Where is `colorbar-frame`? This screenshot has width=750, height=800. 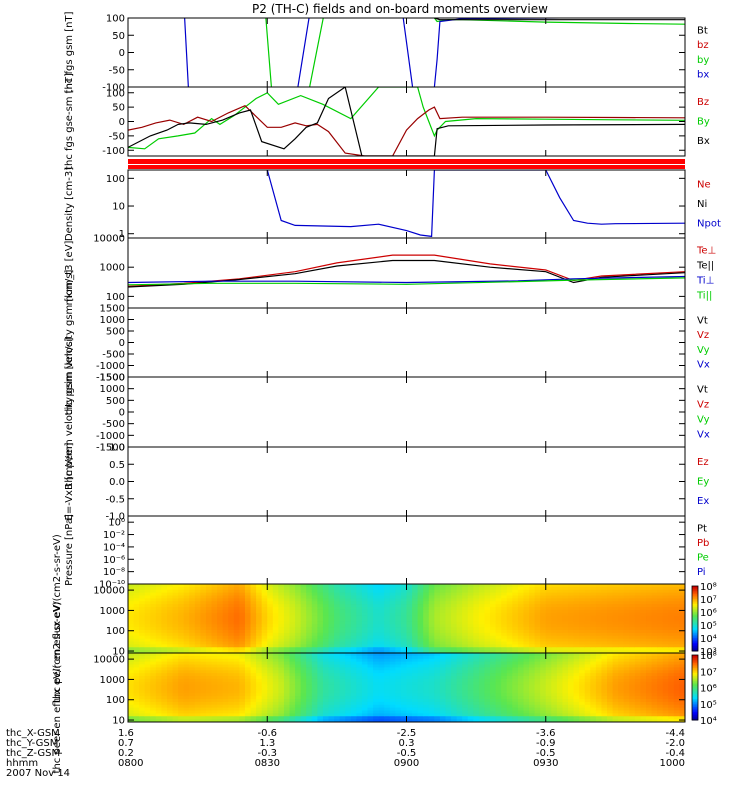
colorbar-frame is located at coordinates (695, 618).